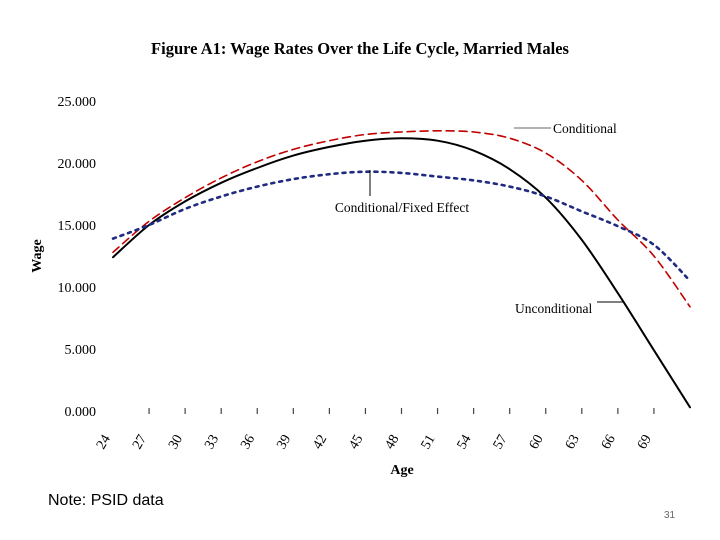 The width and height of the screenshot is (720, 540). Describe the element at coordinates (77, 257) in the screenshot. I see `y-axis: 0.000 5.000 10.000 15.000 20.000 25.000` at that location.